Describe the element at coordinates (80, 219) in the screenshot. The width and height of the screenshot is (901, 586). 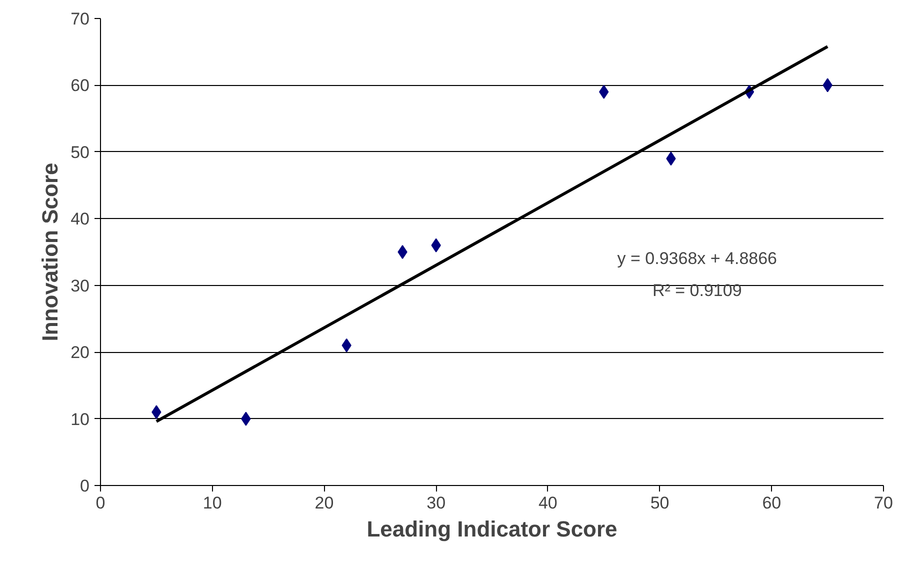
I see `y-tick-label: 40` at that location.